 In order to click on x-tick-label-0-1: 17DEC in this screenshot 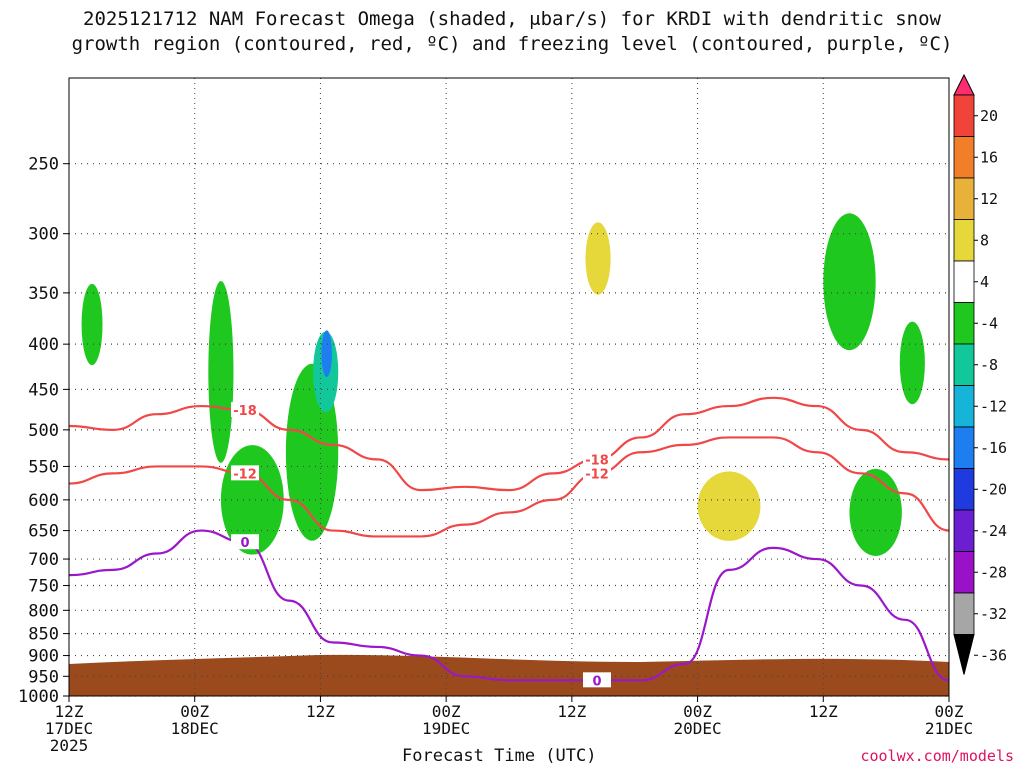, I will do `click(69, 728)`.